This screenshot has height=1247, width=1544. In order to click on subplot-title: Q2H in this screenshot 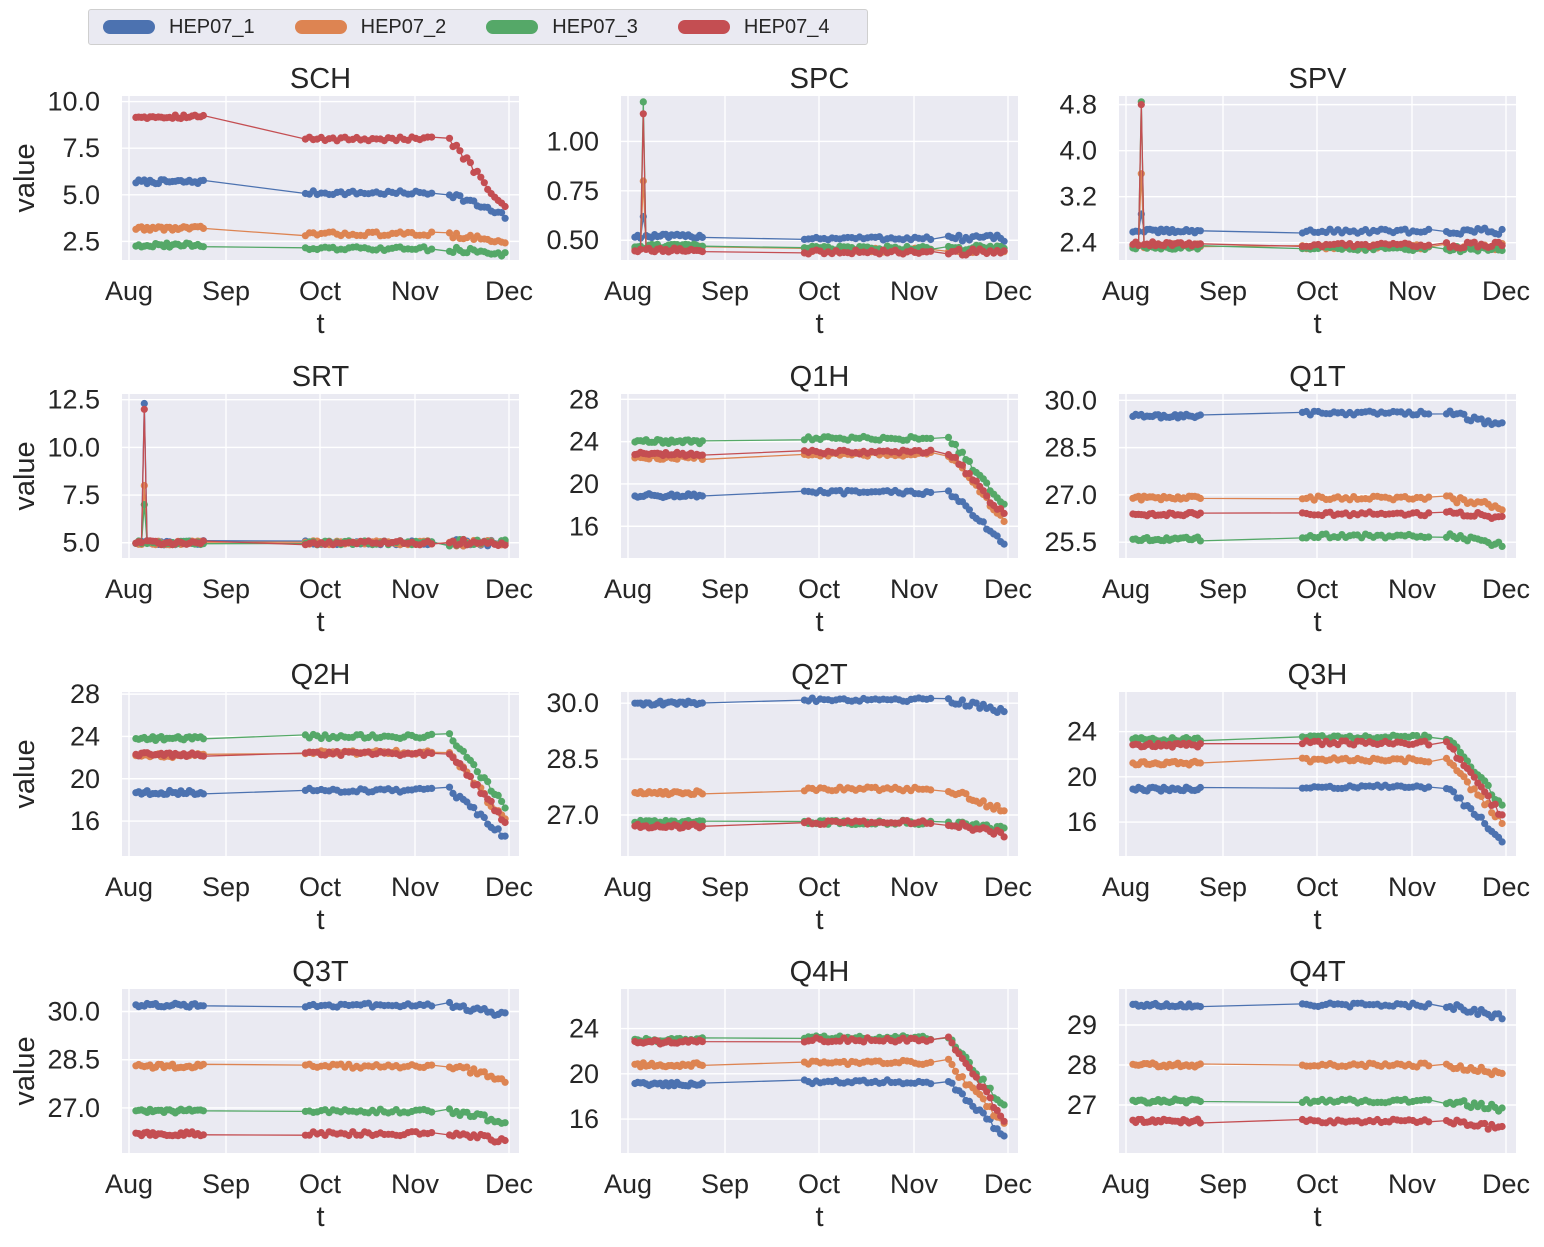, I will do `click(321, 675)`.